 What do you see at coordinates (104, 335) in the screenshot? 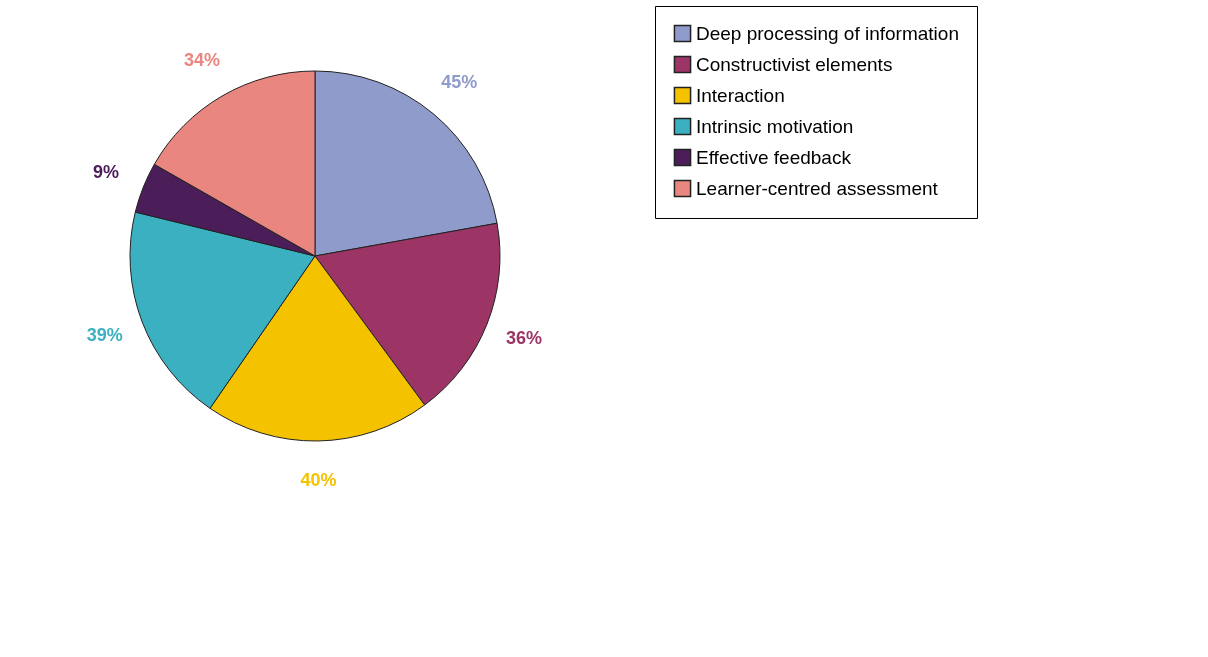
I see `data-label: 39%` at bounding box center [104, 335].